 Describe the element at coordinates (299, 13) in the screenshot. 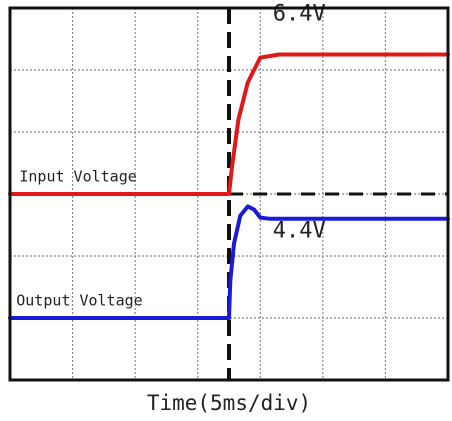

I see `annotation-input-peak: 6.4V` at that location.